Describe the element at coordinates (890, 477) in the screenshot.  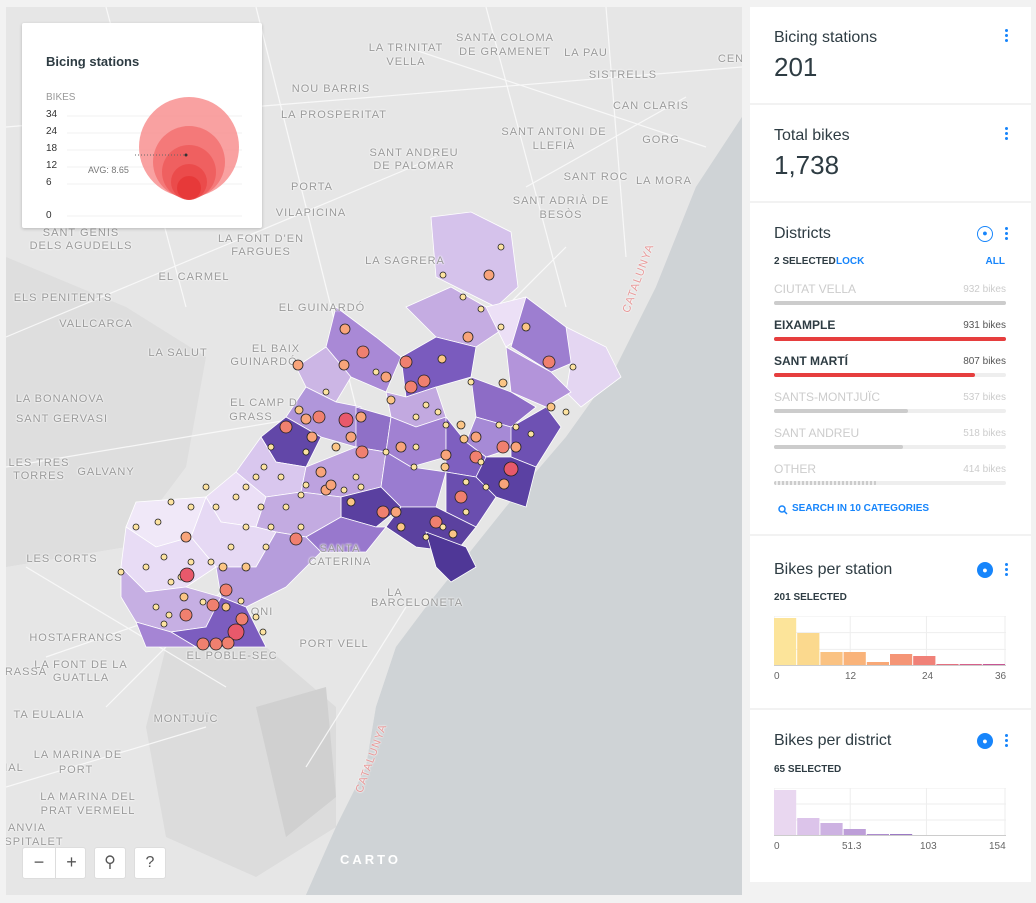
I see `category-item: OTHER 414 bikes` at that location.